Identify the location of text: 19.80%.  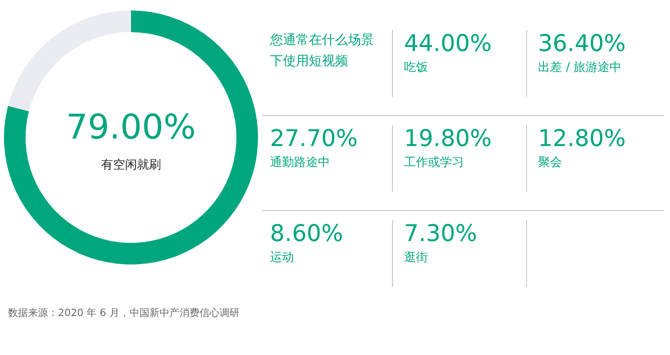
(448, 139).